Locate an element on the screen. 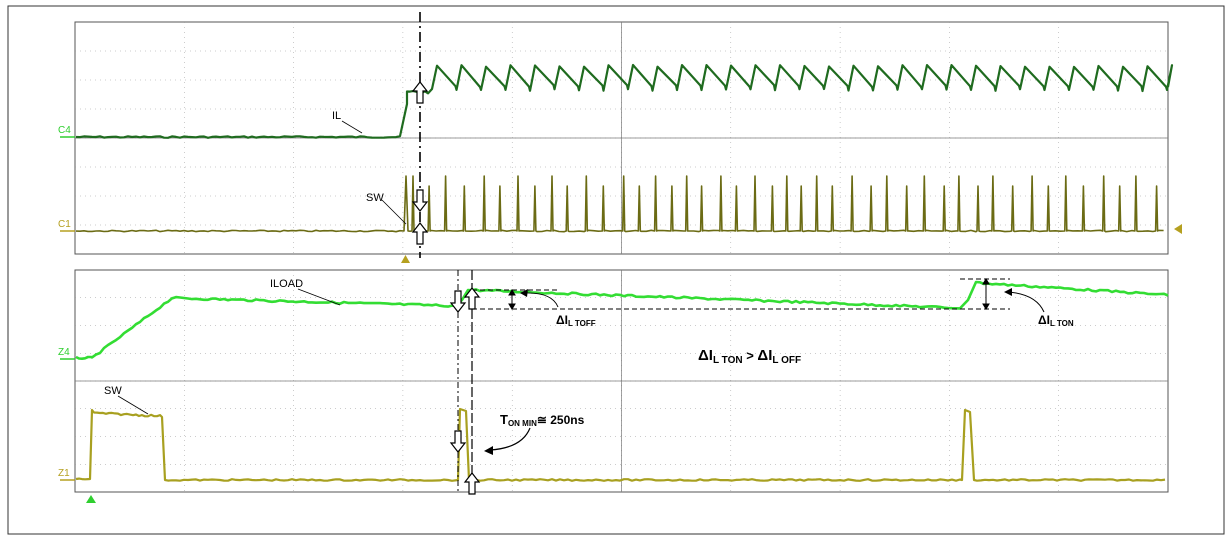  sw-bottom-label: SW is located at coordinates (113, 391).